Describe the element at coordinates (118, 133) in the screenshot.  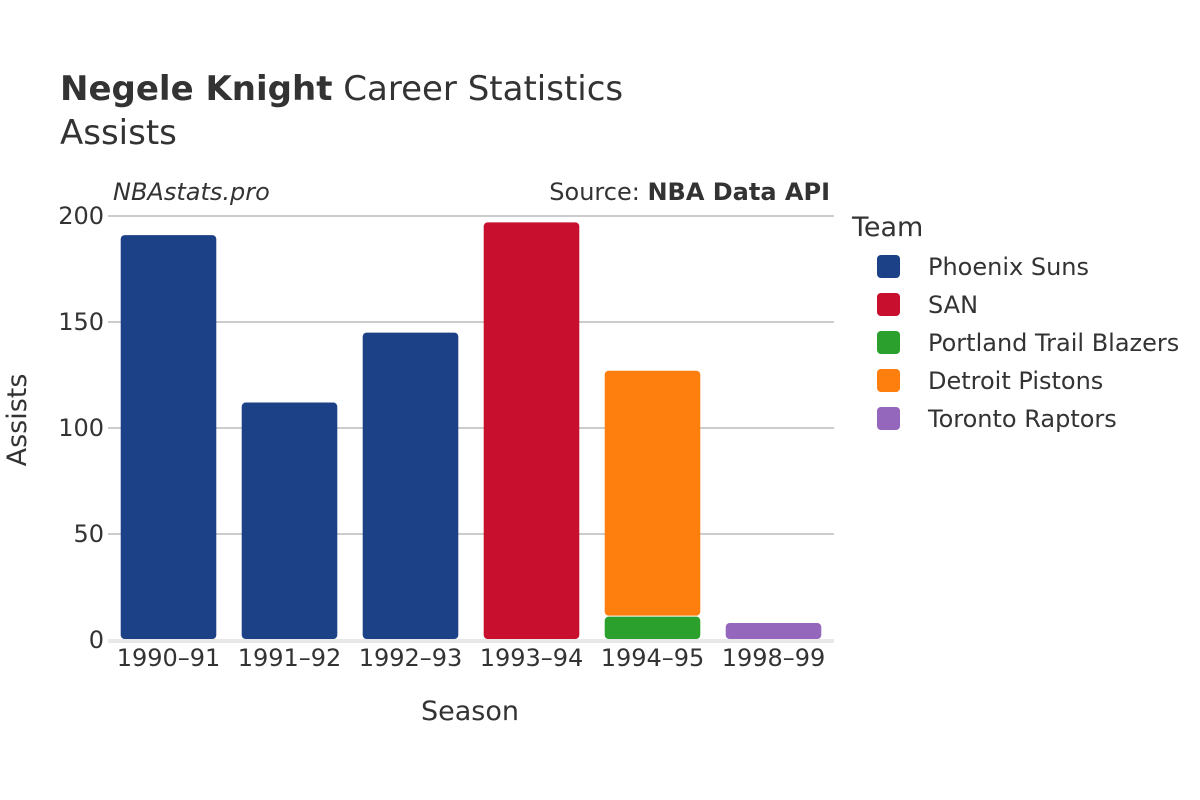
I see `chart-subtitle: Assists` at that location.